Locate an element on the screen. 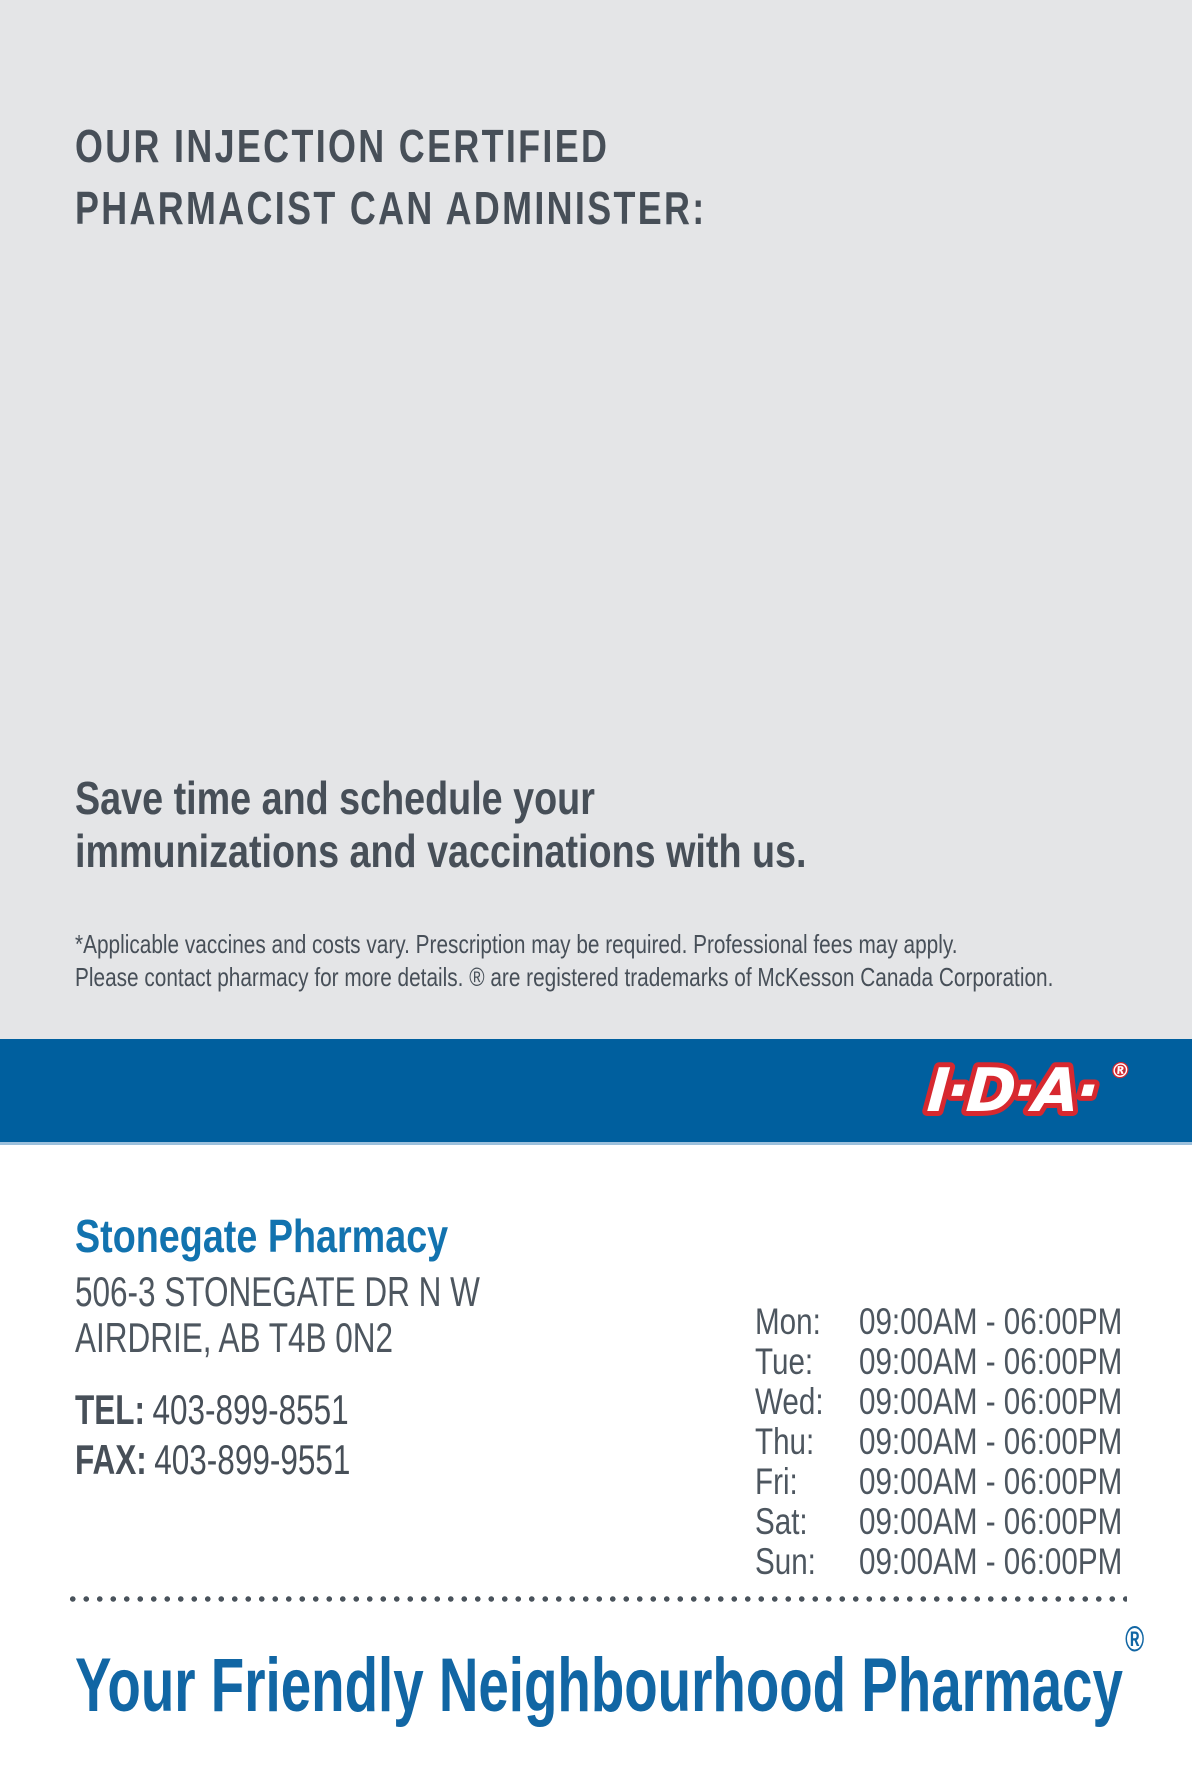  ida-logo-icon: I·D·A· ® is located at coordinates (1026, 1091).